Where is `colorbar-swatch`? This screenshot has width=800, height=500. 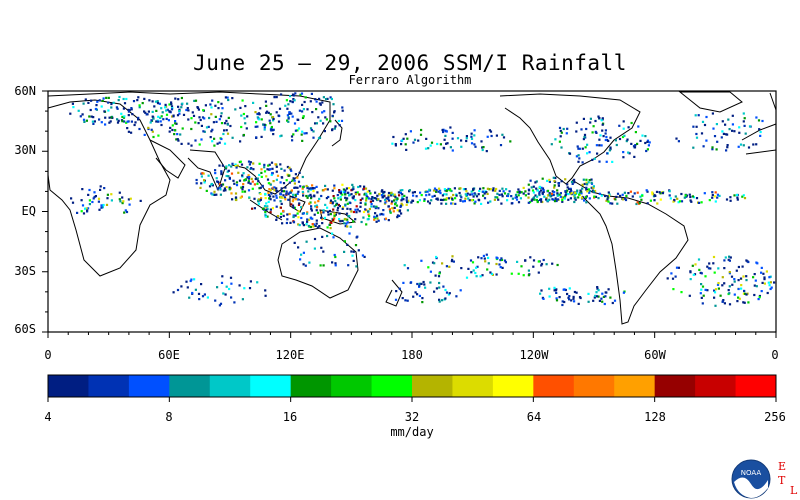
colorbar-swatch is located at coordinates (392, 386).